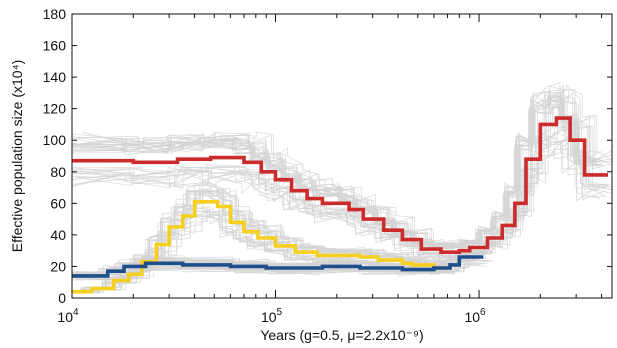 The width and height of the screenshot is (617, 348). What do you see at coordinates (475, 316) in the screenshot?
I see `x-tick-label: 10⁶` at bounding box center [475, 316].